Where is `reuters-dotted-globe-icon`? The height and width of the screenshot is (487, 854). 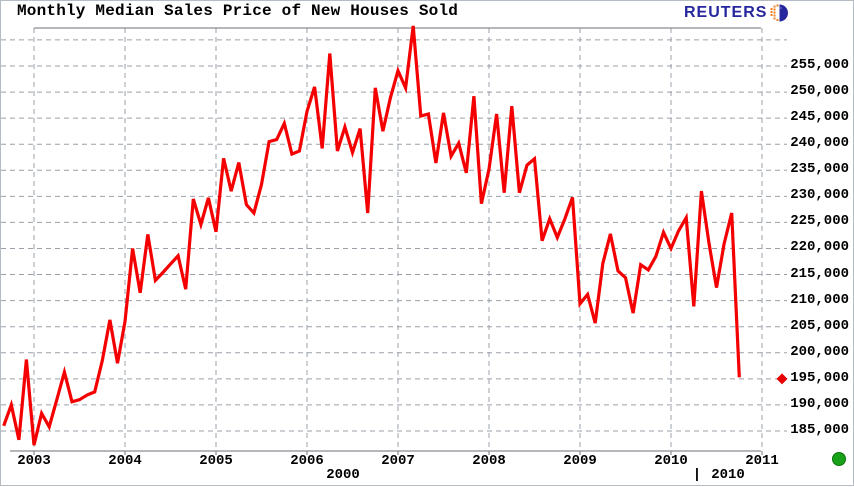
reuters-dotted-globe-icon is located at coordinates (779, 13).